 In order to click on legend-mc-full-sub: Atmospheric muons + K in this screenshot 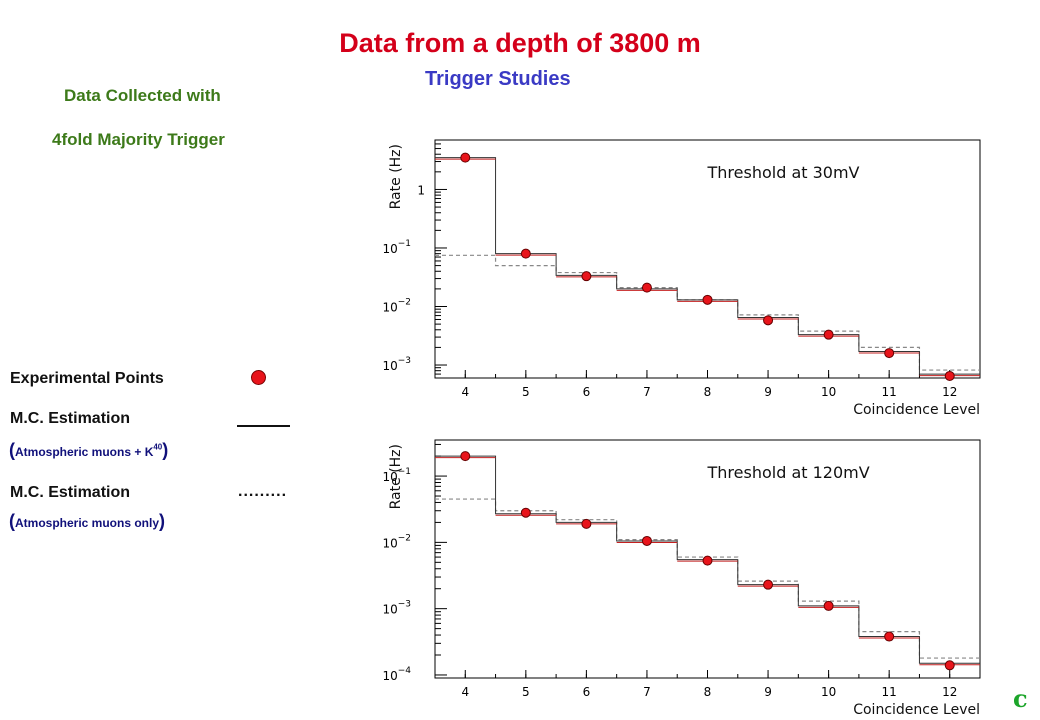, I will do `click(84, 452)`.